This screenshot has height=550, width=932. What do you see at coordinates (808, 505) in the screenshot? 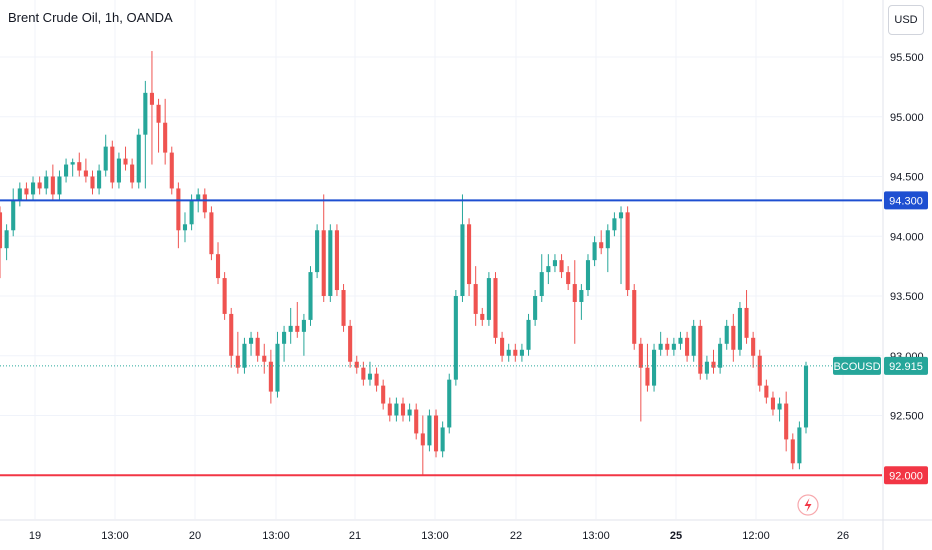
I see `lightning-icon` at bounding box center [808, 505].